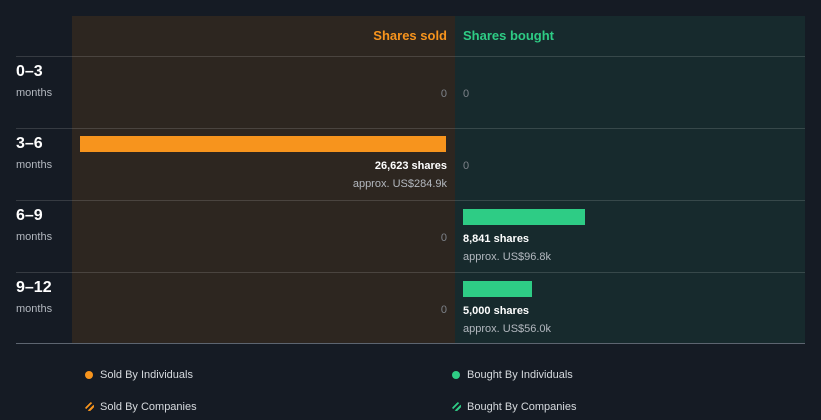  Describe the element at coordinates (496, 311) in the screenshot. I see `bought-shares-label: 5,000 shares` at that location.